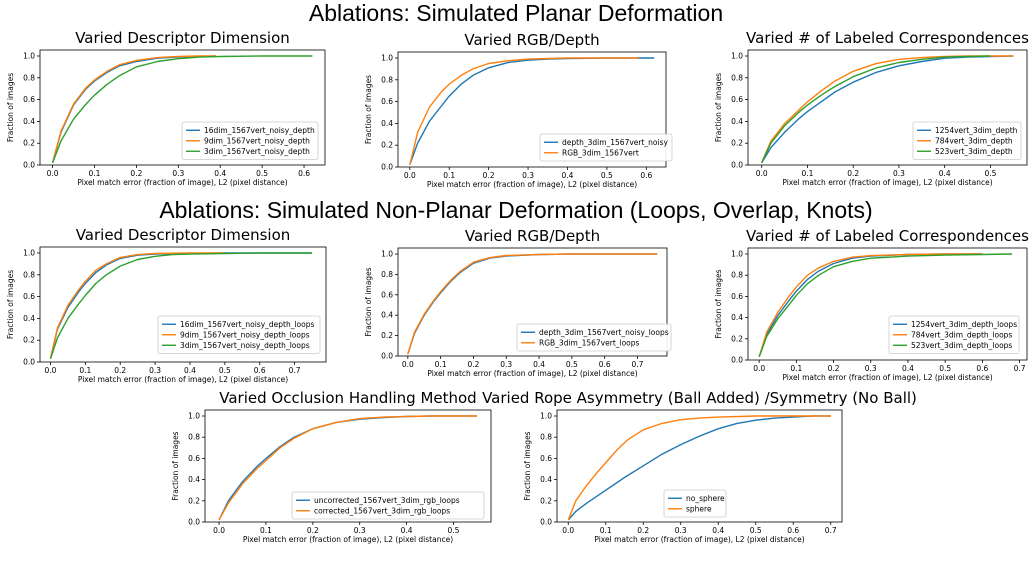  What do you see at coordinates (974, 151) in the screenshot?
I see `legend-label: 523vert_3dim_depth` at bounding box center [974, 151].